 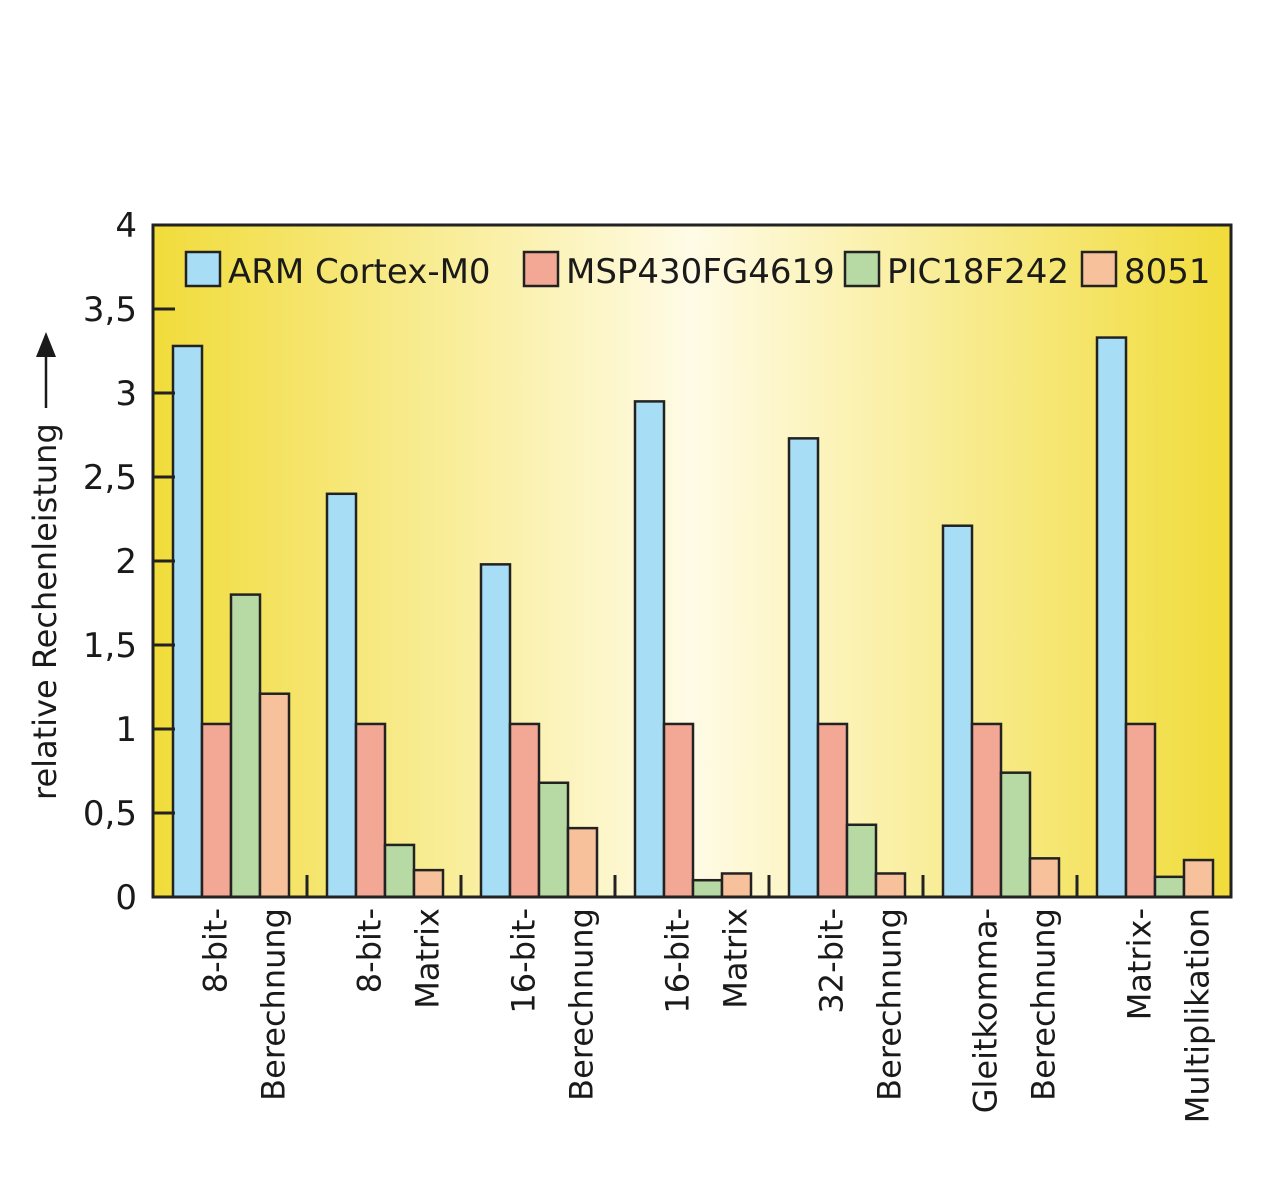 I want to click on y-axis-title: relative Rechenleistung, so click(x=45, y=611).